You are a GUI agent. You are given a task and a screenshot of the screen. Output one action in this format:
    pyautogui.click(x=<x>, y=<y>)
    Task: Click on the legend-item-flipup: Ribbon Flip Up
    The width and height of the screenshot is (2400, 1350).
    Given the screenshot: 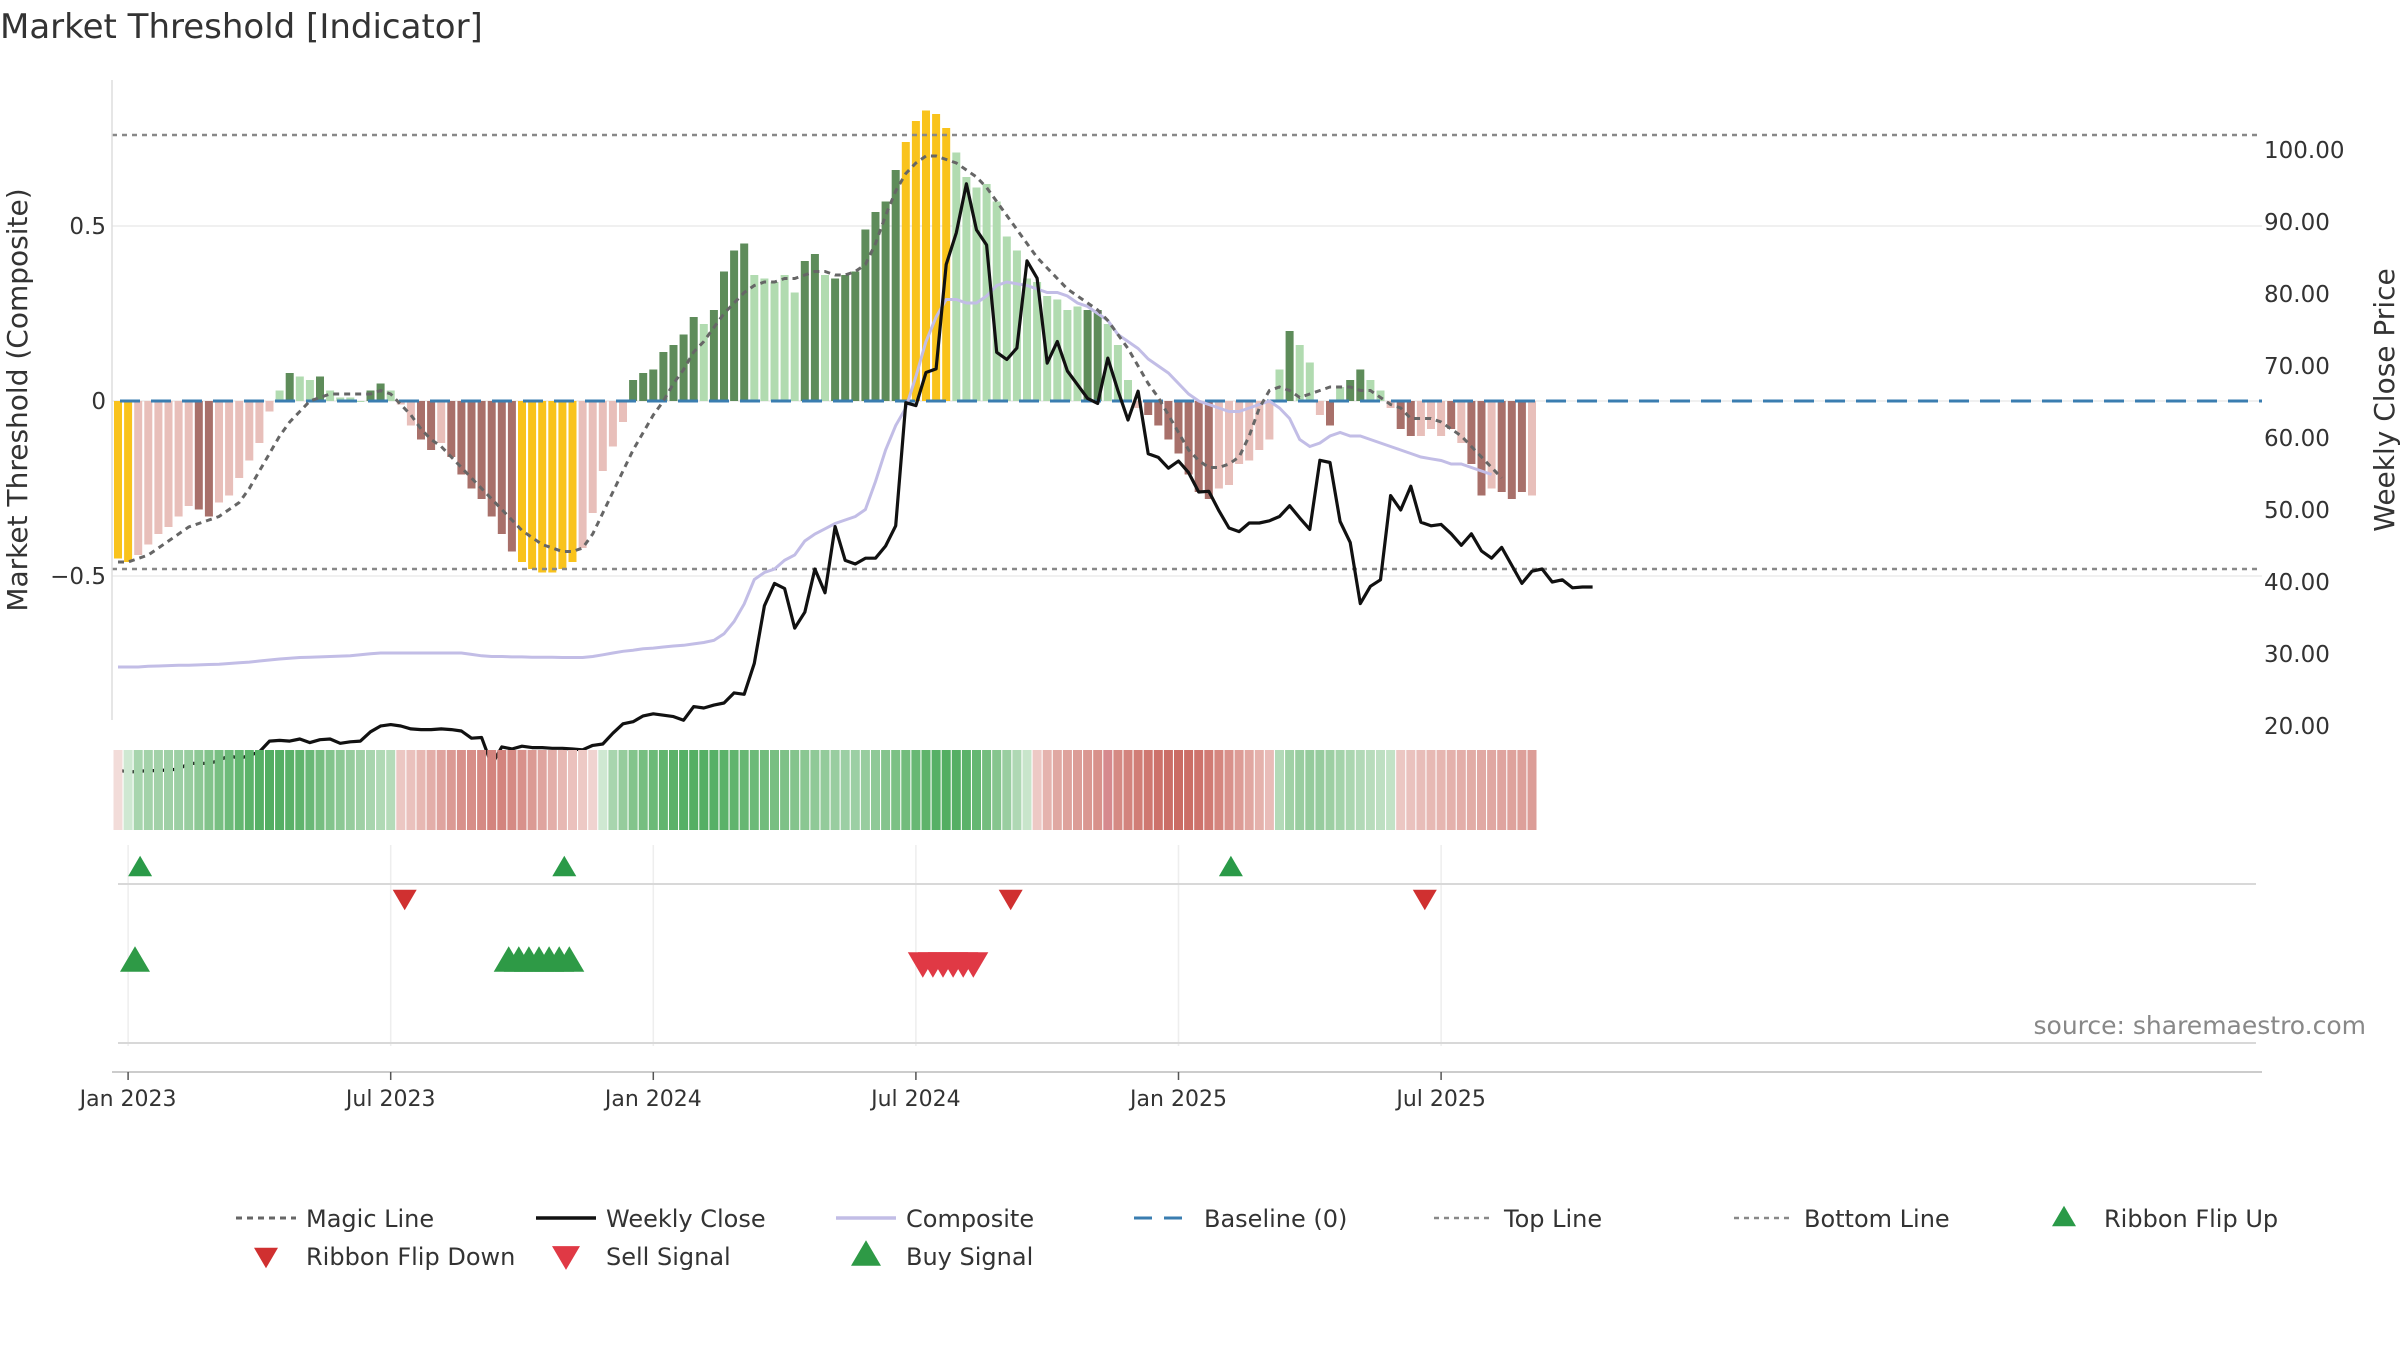 What is the action you would take?
    pyautogui.click(x=2165, y=1219)
    